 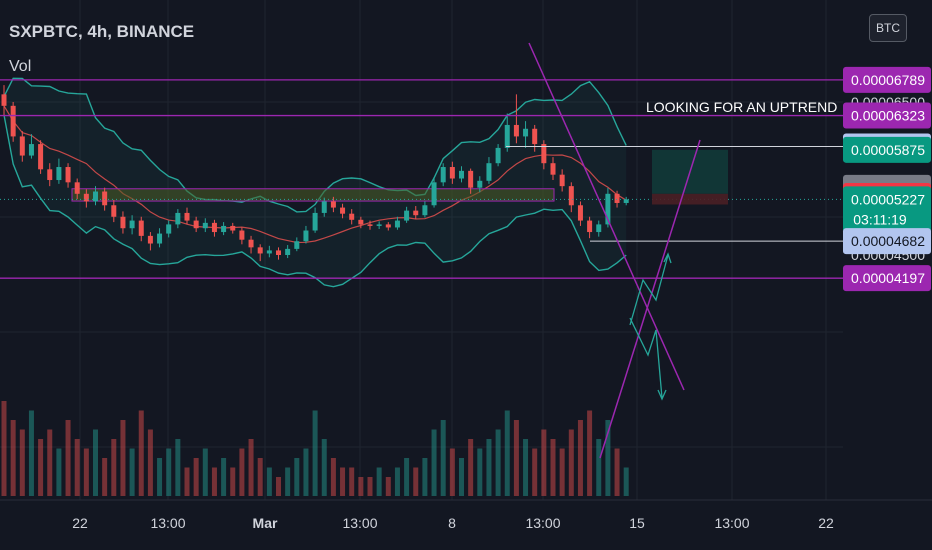 What do you see at coordinates (888, 28) in the screenshot?
I see `currency-badge: BTC` at bounding box center [888, 28].